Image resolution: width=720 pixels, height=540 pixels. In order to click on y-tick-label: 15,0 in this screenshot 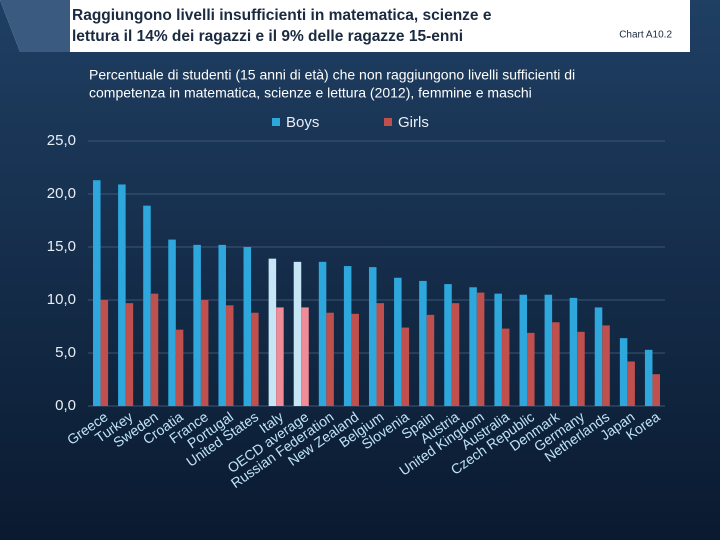, I will do `click(61, 246)`.